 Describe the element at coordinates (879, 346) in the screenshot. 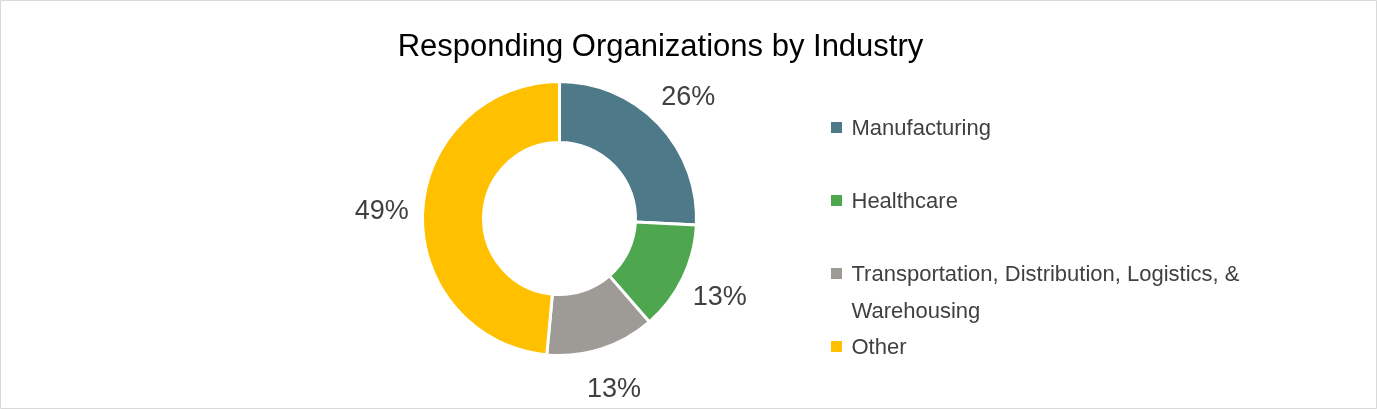

I see `legend-label: Other` at that location.